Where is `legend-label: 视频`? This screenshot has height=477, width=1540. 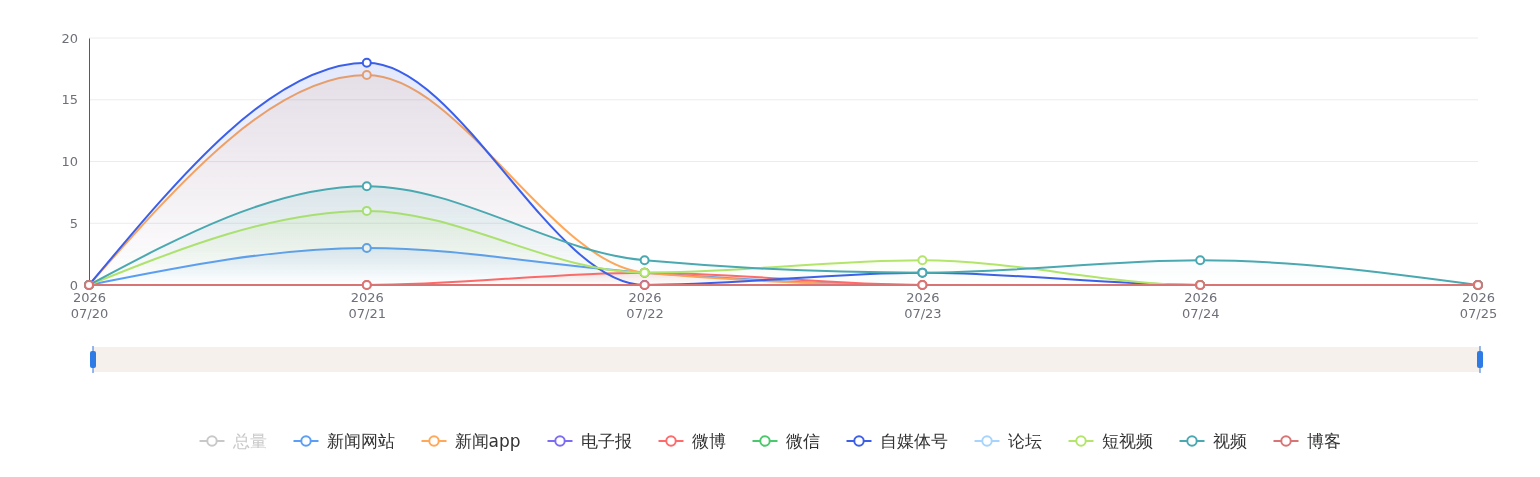 legend-label: 视频 is located at coordinates (1229, 440).